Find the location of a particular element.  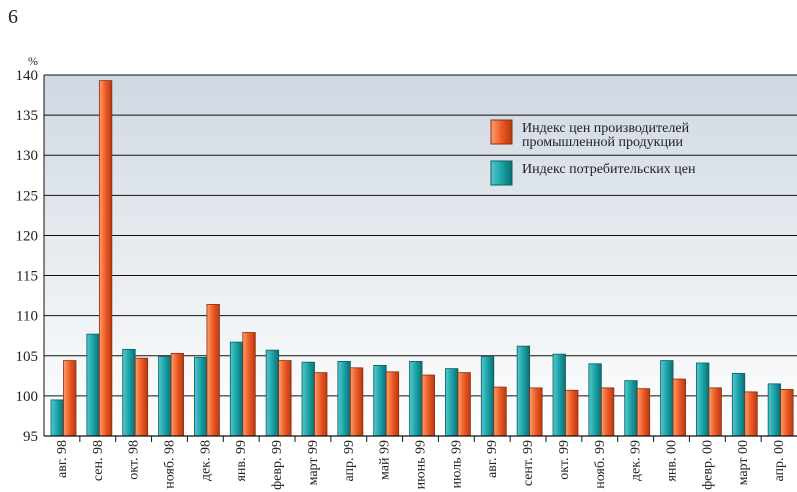

y-tick-label: 100 is located at coordinates (27, 397).